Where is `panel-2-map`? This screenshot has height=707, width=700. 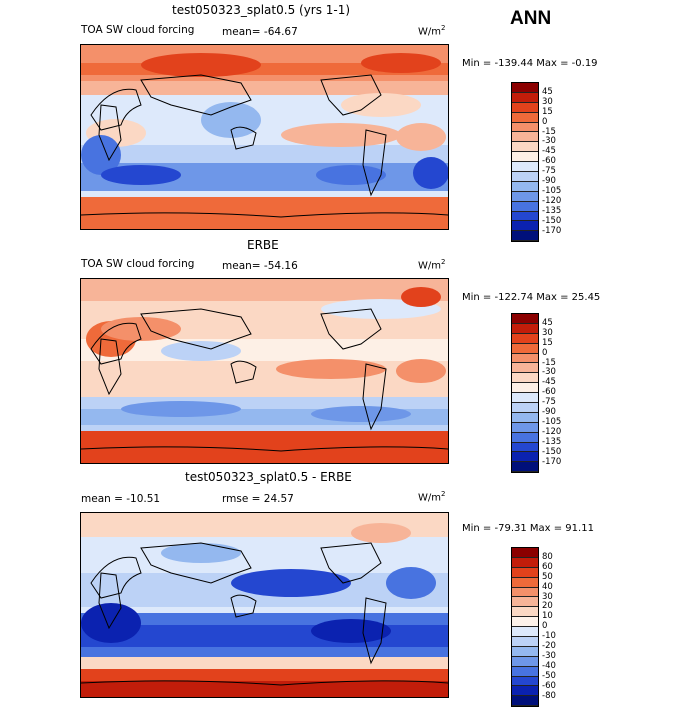
panel-2-map is located at coordinates (264, 371).